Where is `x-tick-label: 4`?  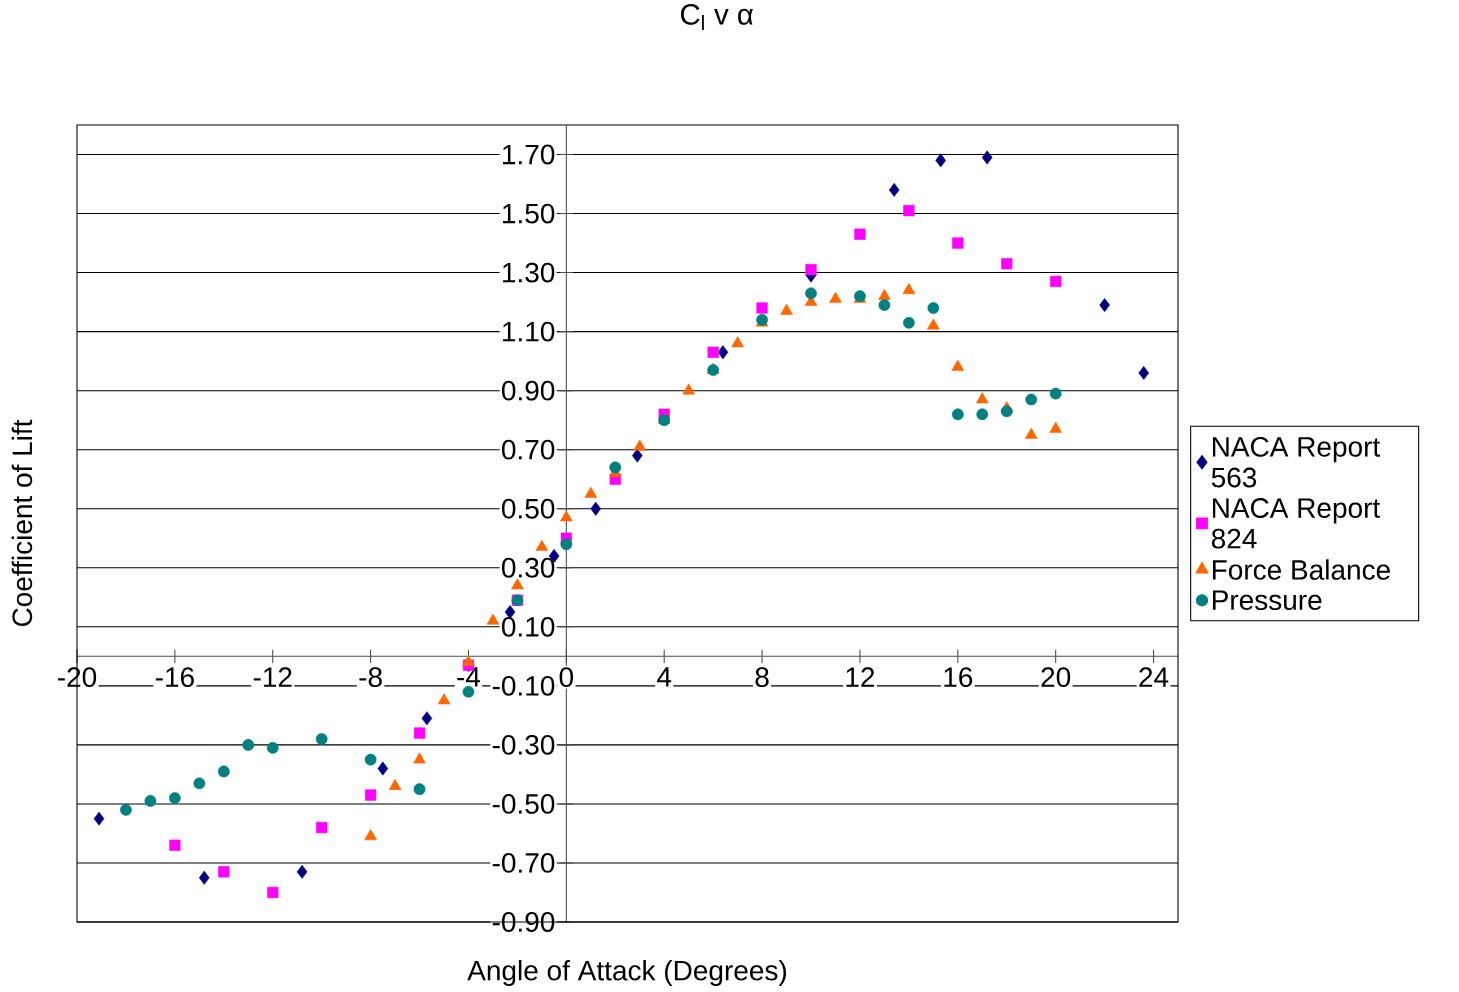 x-tick-label: 4 is located at coordinates (664, 677).